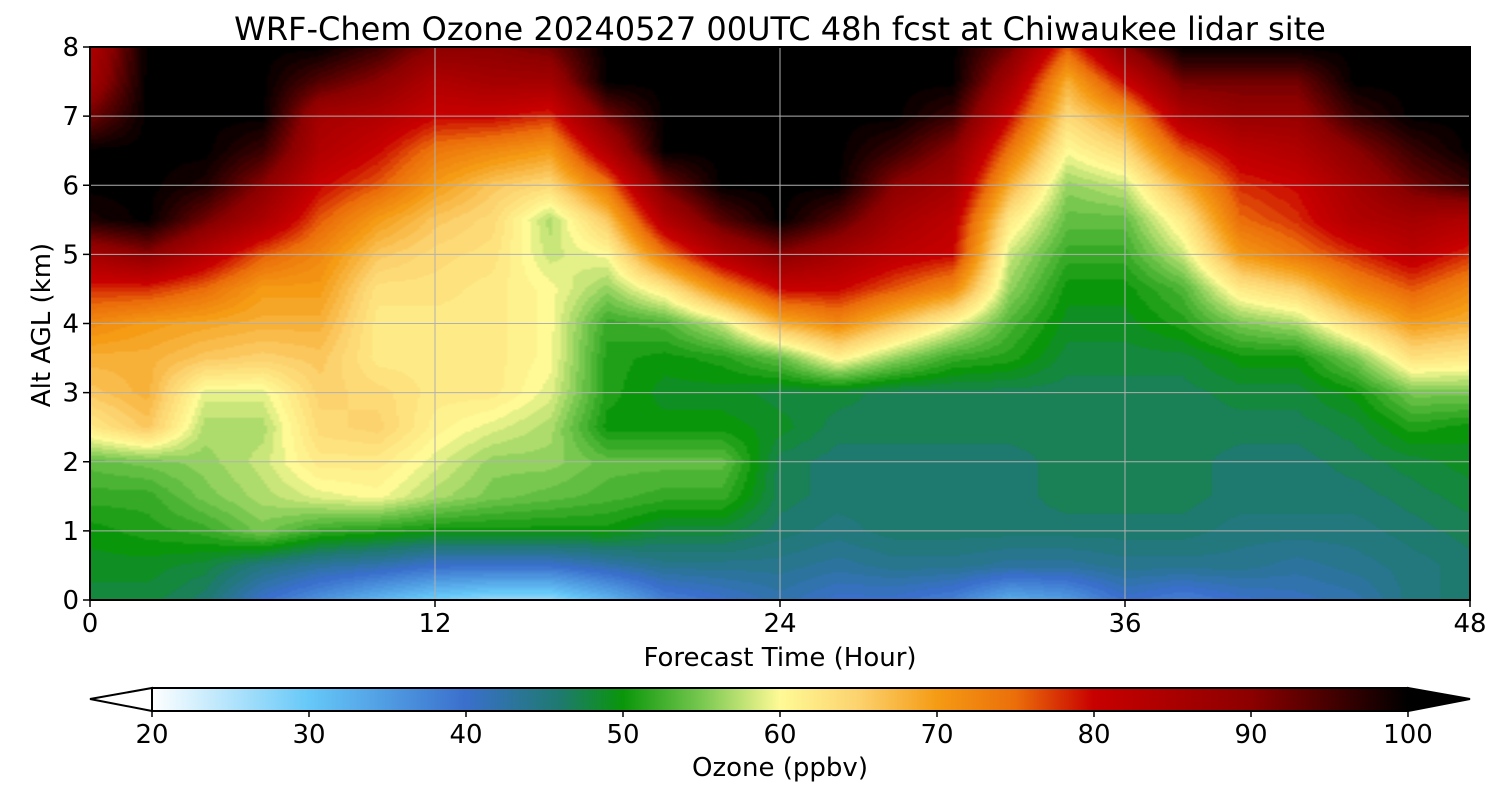 This screenshot has width=1500, height=800. Describe the element at coordinates (121, 699) in the screenshot. I see `colorbar-extend-low` at that location.